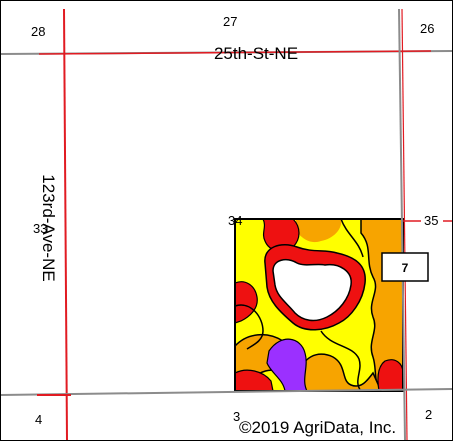 The height and width of the screenshot is (441, 453). Describe the element at coordinates (236, 416) in the screenshot. I see `section-number: 3` at that location.